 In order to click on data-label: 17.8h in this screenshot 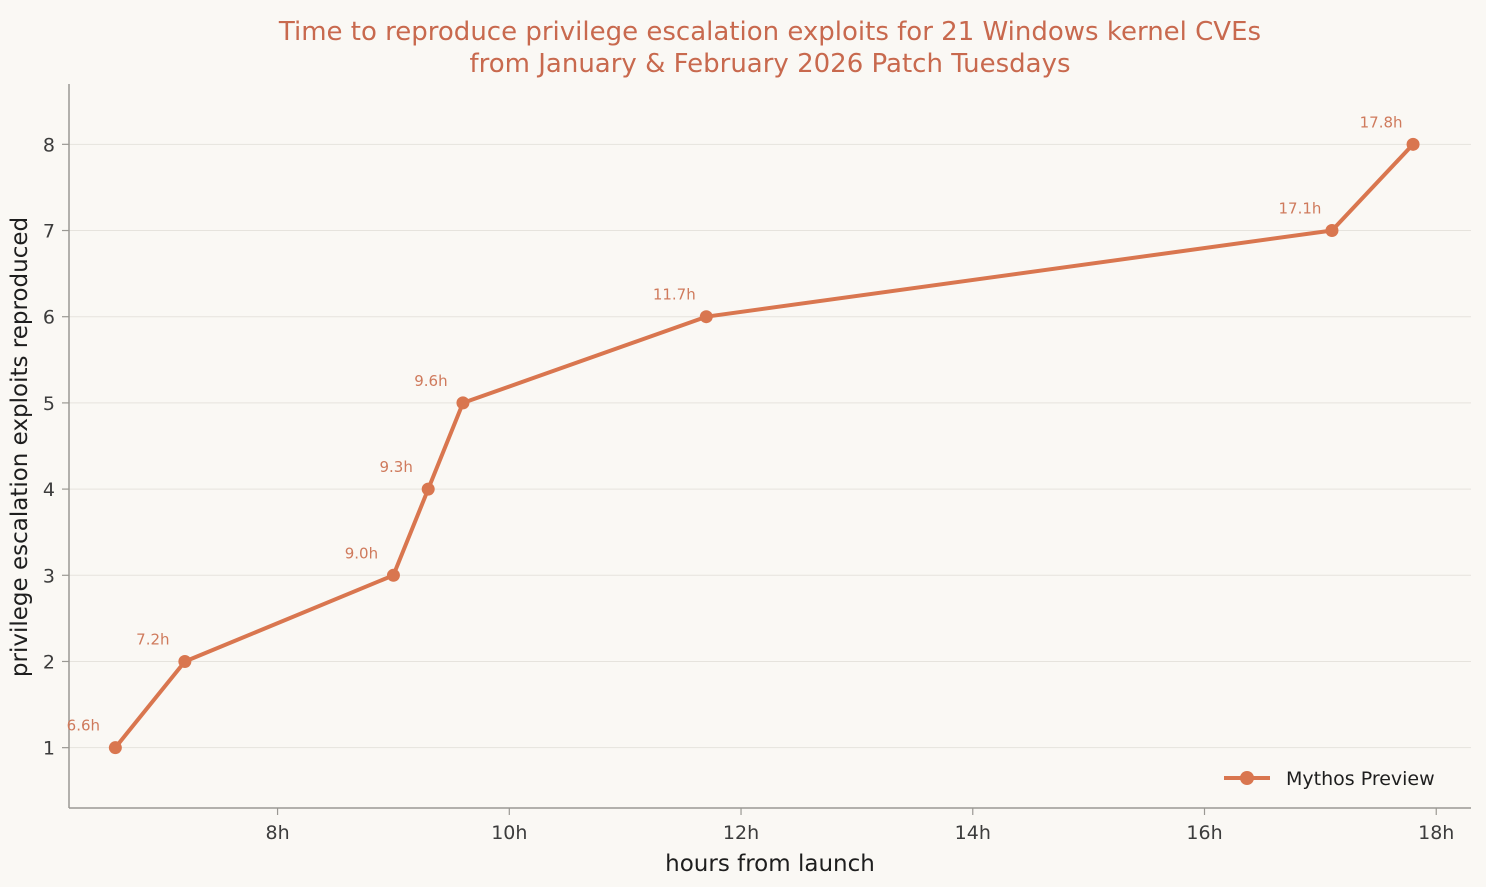, I will do `click(1381, 122)`.